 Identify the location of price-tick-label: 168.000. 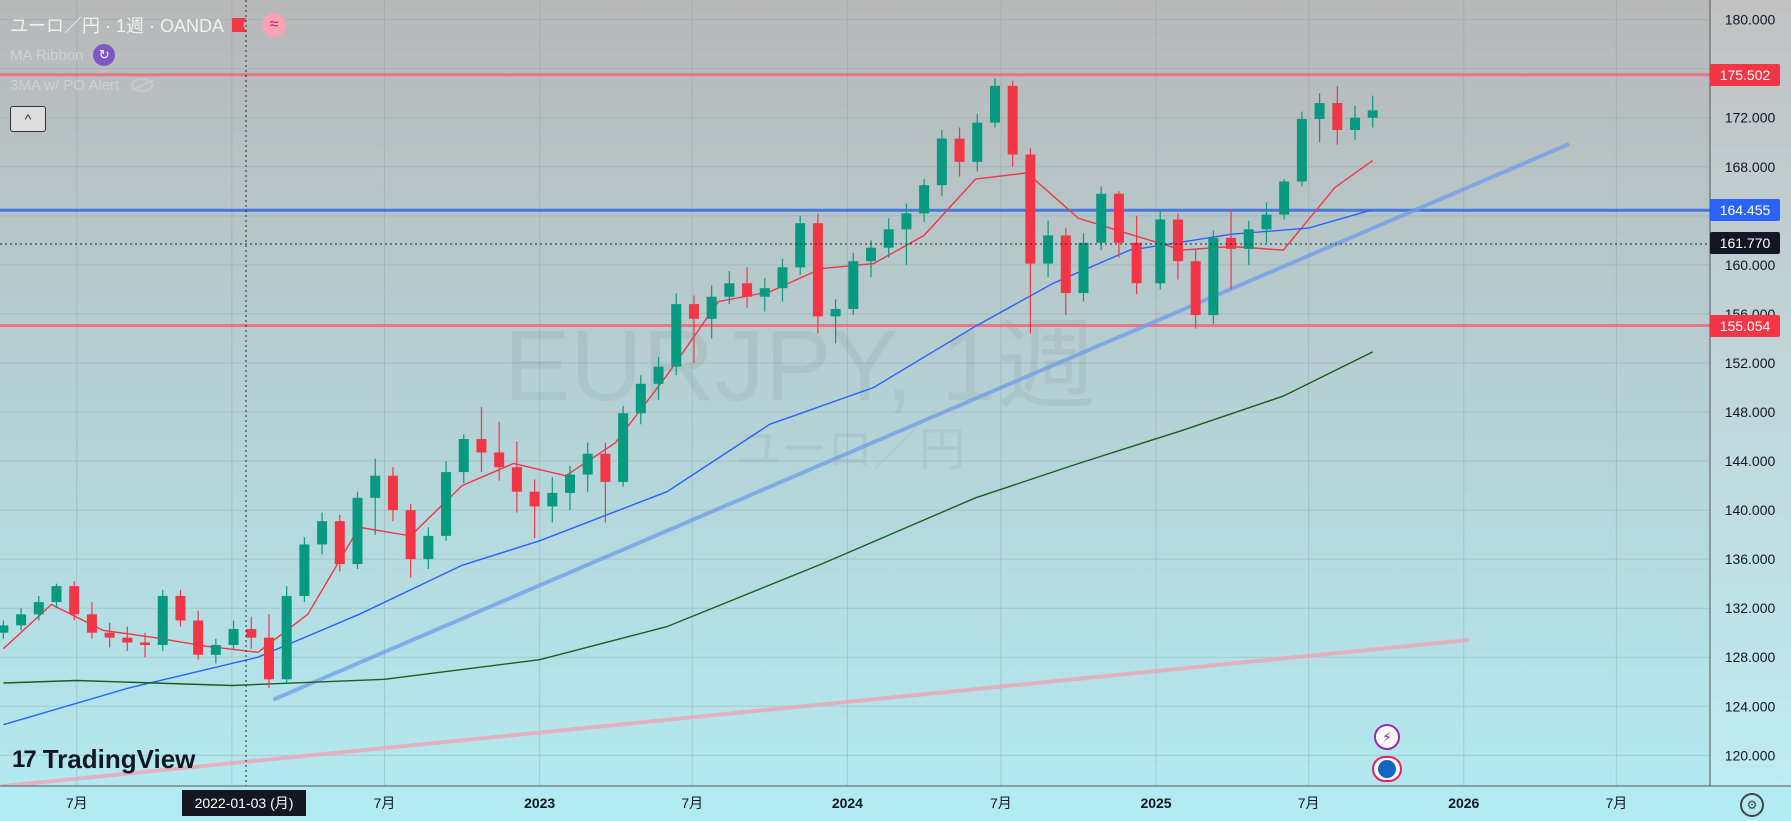
(1750, 167).